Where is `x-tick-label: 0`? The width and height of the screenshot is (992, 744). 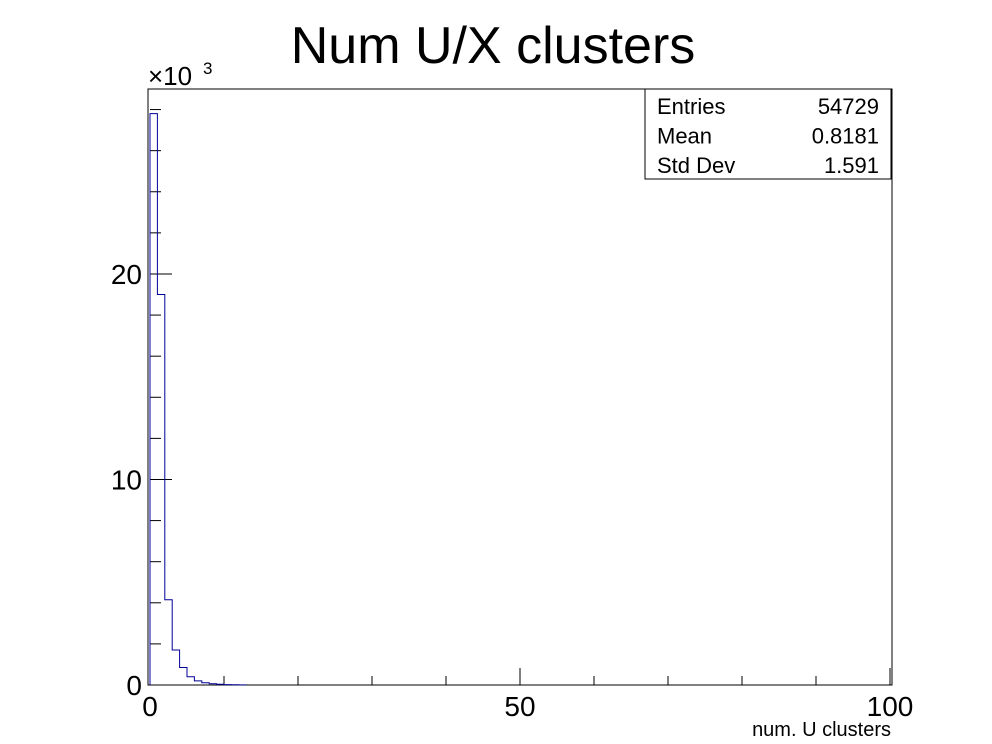 x-tick-label: 0 is located at coordinates (150, 706).